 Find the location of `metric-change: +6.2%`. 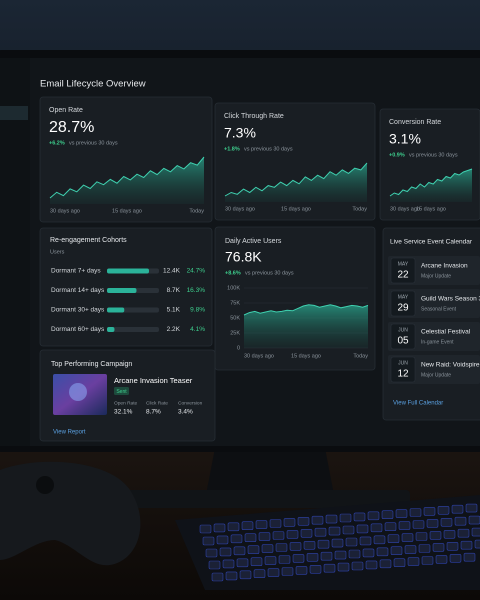

metric-change: +6.2% is located at coordinates (57, 143).